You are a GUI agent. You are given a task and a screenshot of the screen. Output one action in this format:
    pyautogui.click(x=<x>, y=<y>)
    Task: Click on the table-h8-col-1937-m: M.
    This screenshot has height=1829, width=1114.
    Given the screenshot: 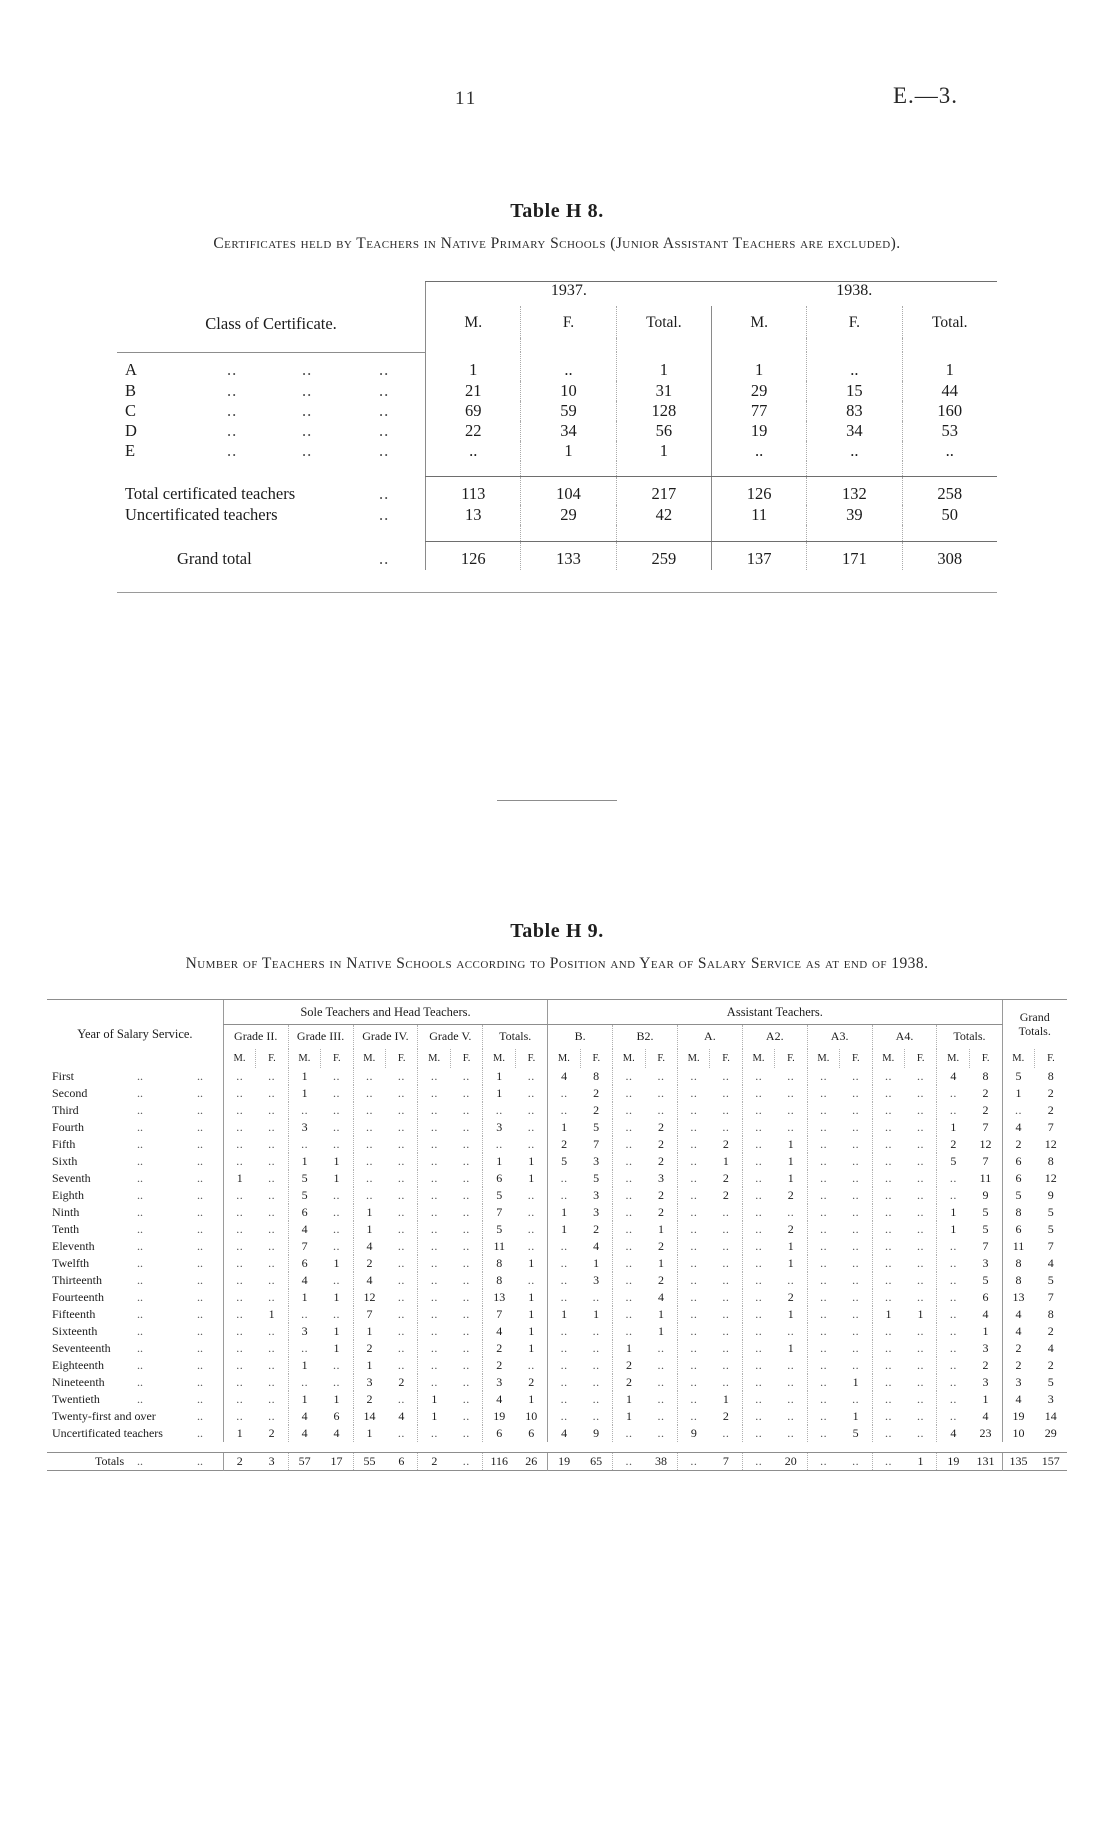 What is the action you would take?
    pyautogui.click(x=473, y=322)
    